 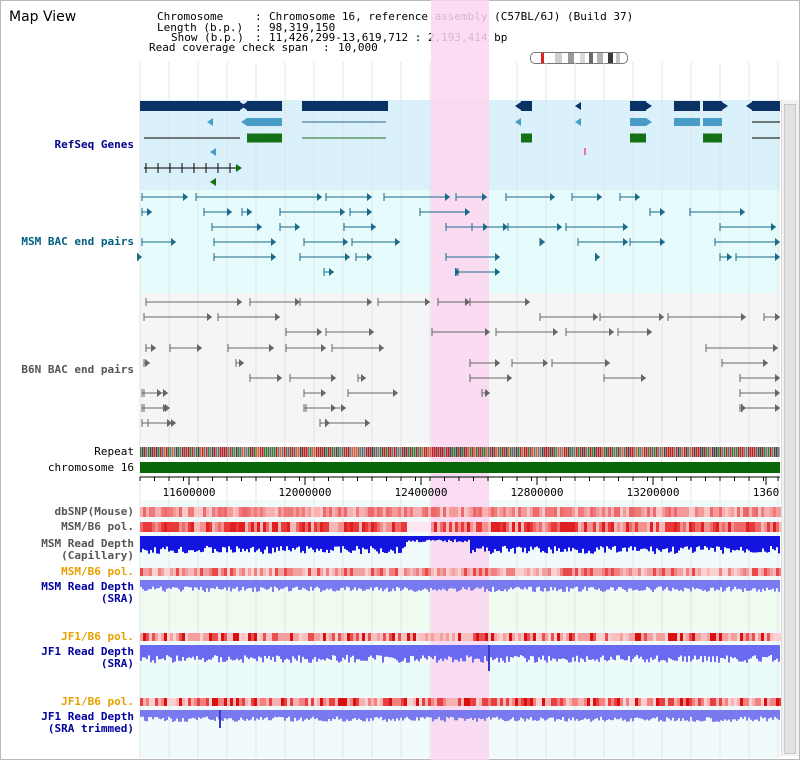 I want to click on track-label-b6n-bac: B6N BAC end pairs, so click(x=77, y=369).